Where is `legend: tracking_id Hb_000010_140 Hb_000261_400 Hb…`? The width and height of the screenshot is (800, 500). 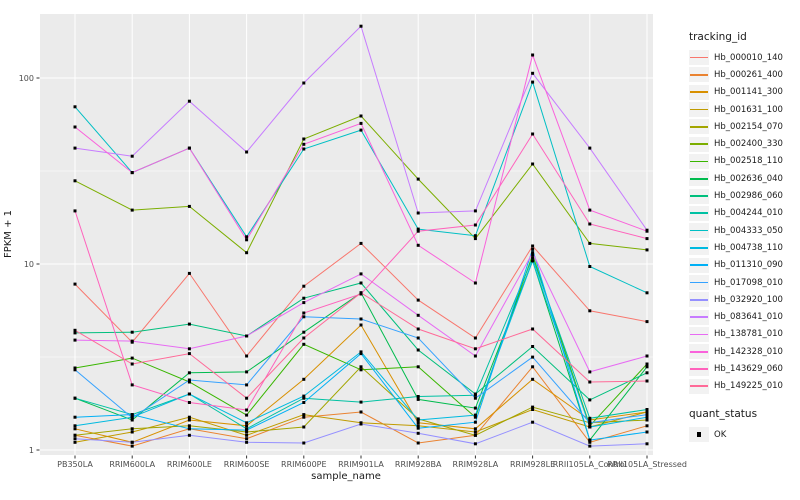 legend: tracking_id Hb_000010_140 Hb_000261_400 Hb… is located at coordinates (736, 236).